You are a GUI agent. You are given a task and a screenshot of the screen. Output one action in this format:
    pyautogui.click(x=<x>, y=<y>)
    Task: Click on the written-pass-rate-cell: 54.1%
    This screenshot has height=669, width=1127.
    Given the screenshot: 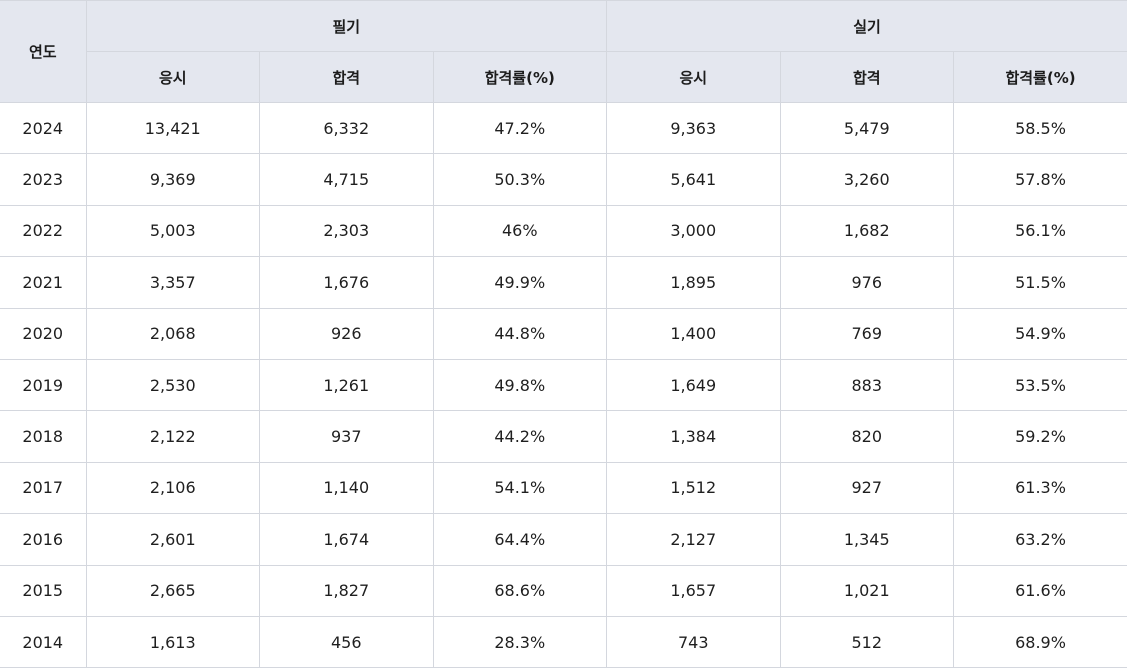 What is the action you would take?
    pyautogui.click(x=520, y=488)
    